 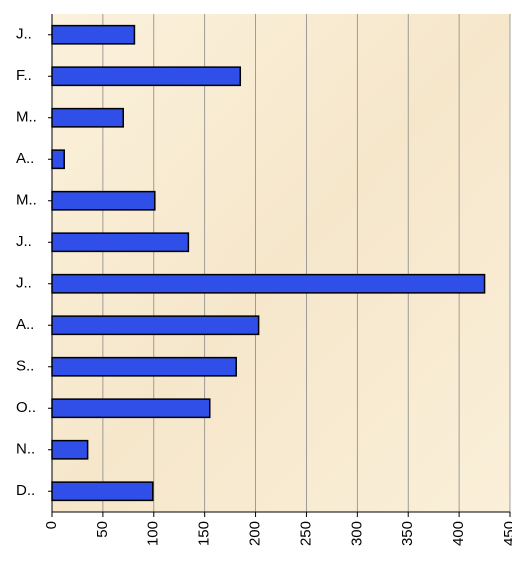 What do you see at coordinates (255, 533) in the screenshot?
I see `x-tick-label: 200` at bounding box center [255, 533].